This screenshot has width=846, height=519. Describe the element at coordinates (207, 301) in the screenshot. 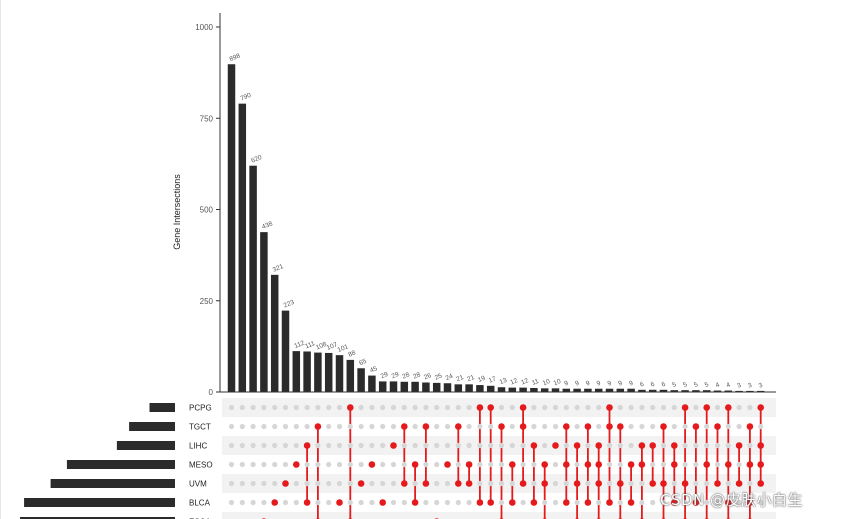

I see `y-tick-label: 250` at that location.